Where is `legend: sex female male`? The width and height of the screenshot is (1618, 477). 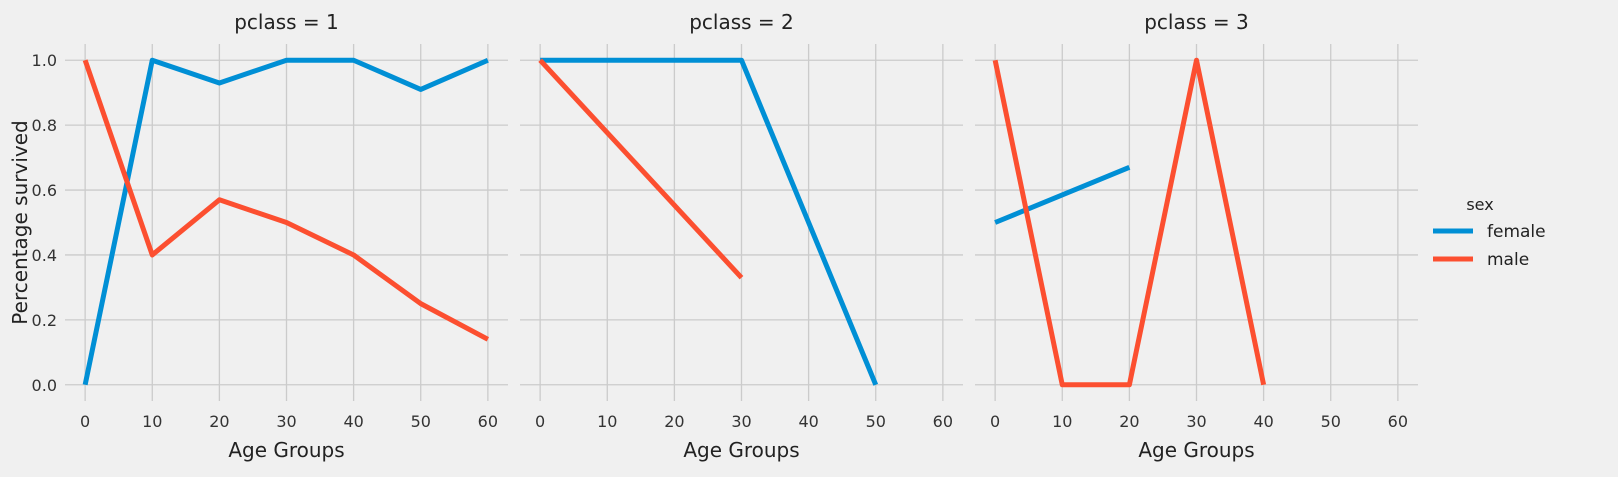 legend: sex female male is located at coordinates (1489, 232).